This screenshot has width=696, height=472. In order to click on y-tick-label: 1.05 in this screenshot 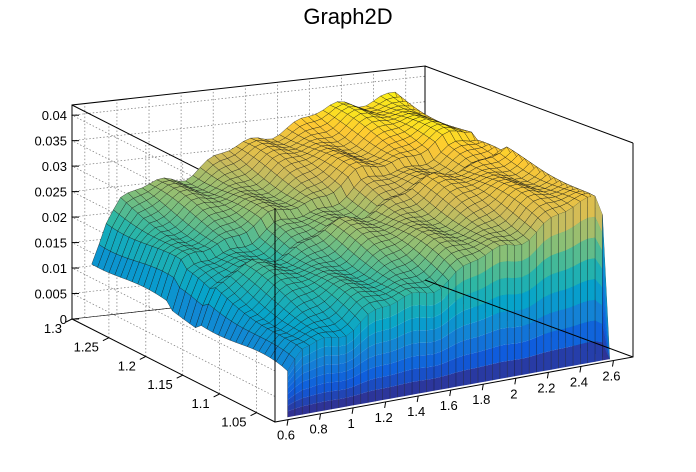, I will do `click(233, 422)`.